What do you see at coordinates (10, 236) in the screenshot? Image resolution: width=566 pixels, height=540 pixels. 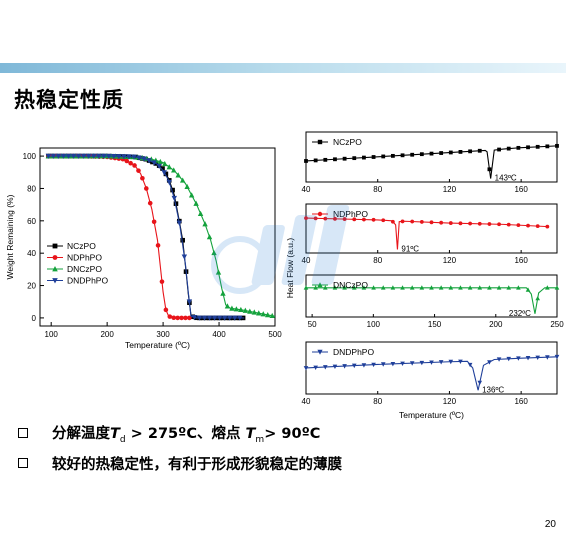 I see `tga-y-axis-label: Weight Remaining (%)` at bounding box center [10, 236].